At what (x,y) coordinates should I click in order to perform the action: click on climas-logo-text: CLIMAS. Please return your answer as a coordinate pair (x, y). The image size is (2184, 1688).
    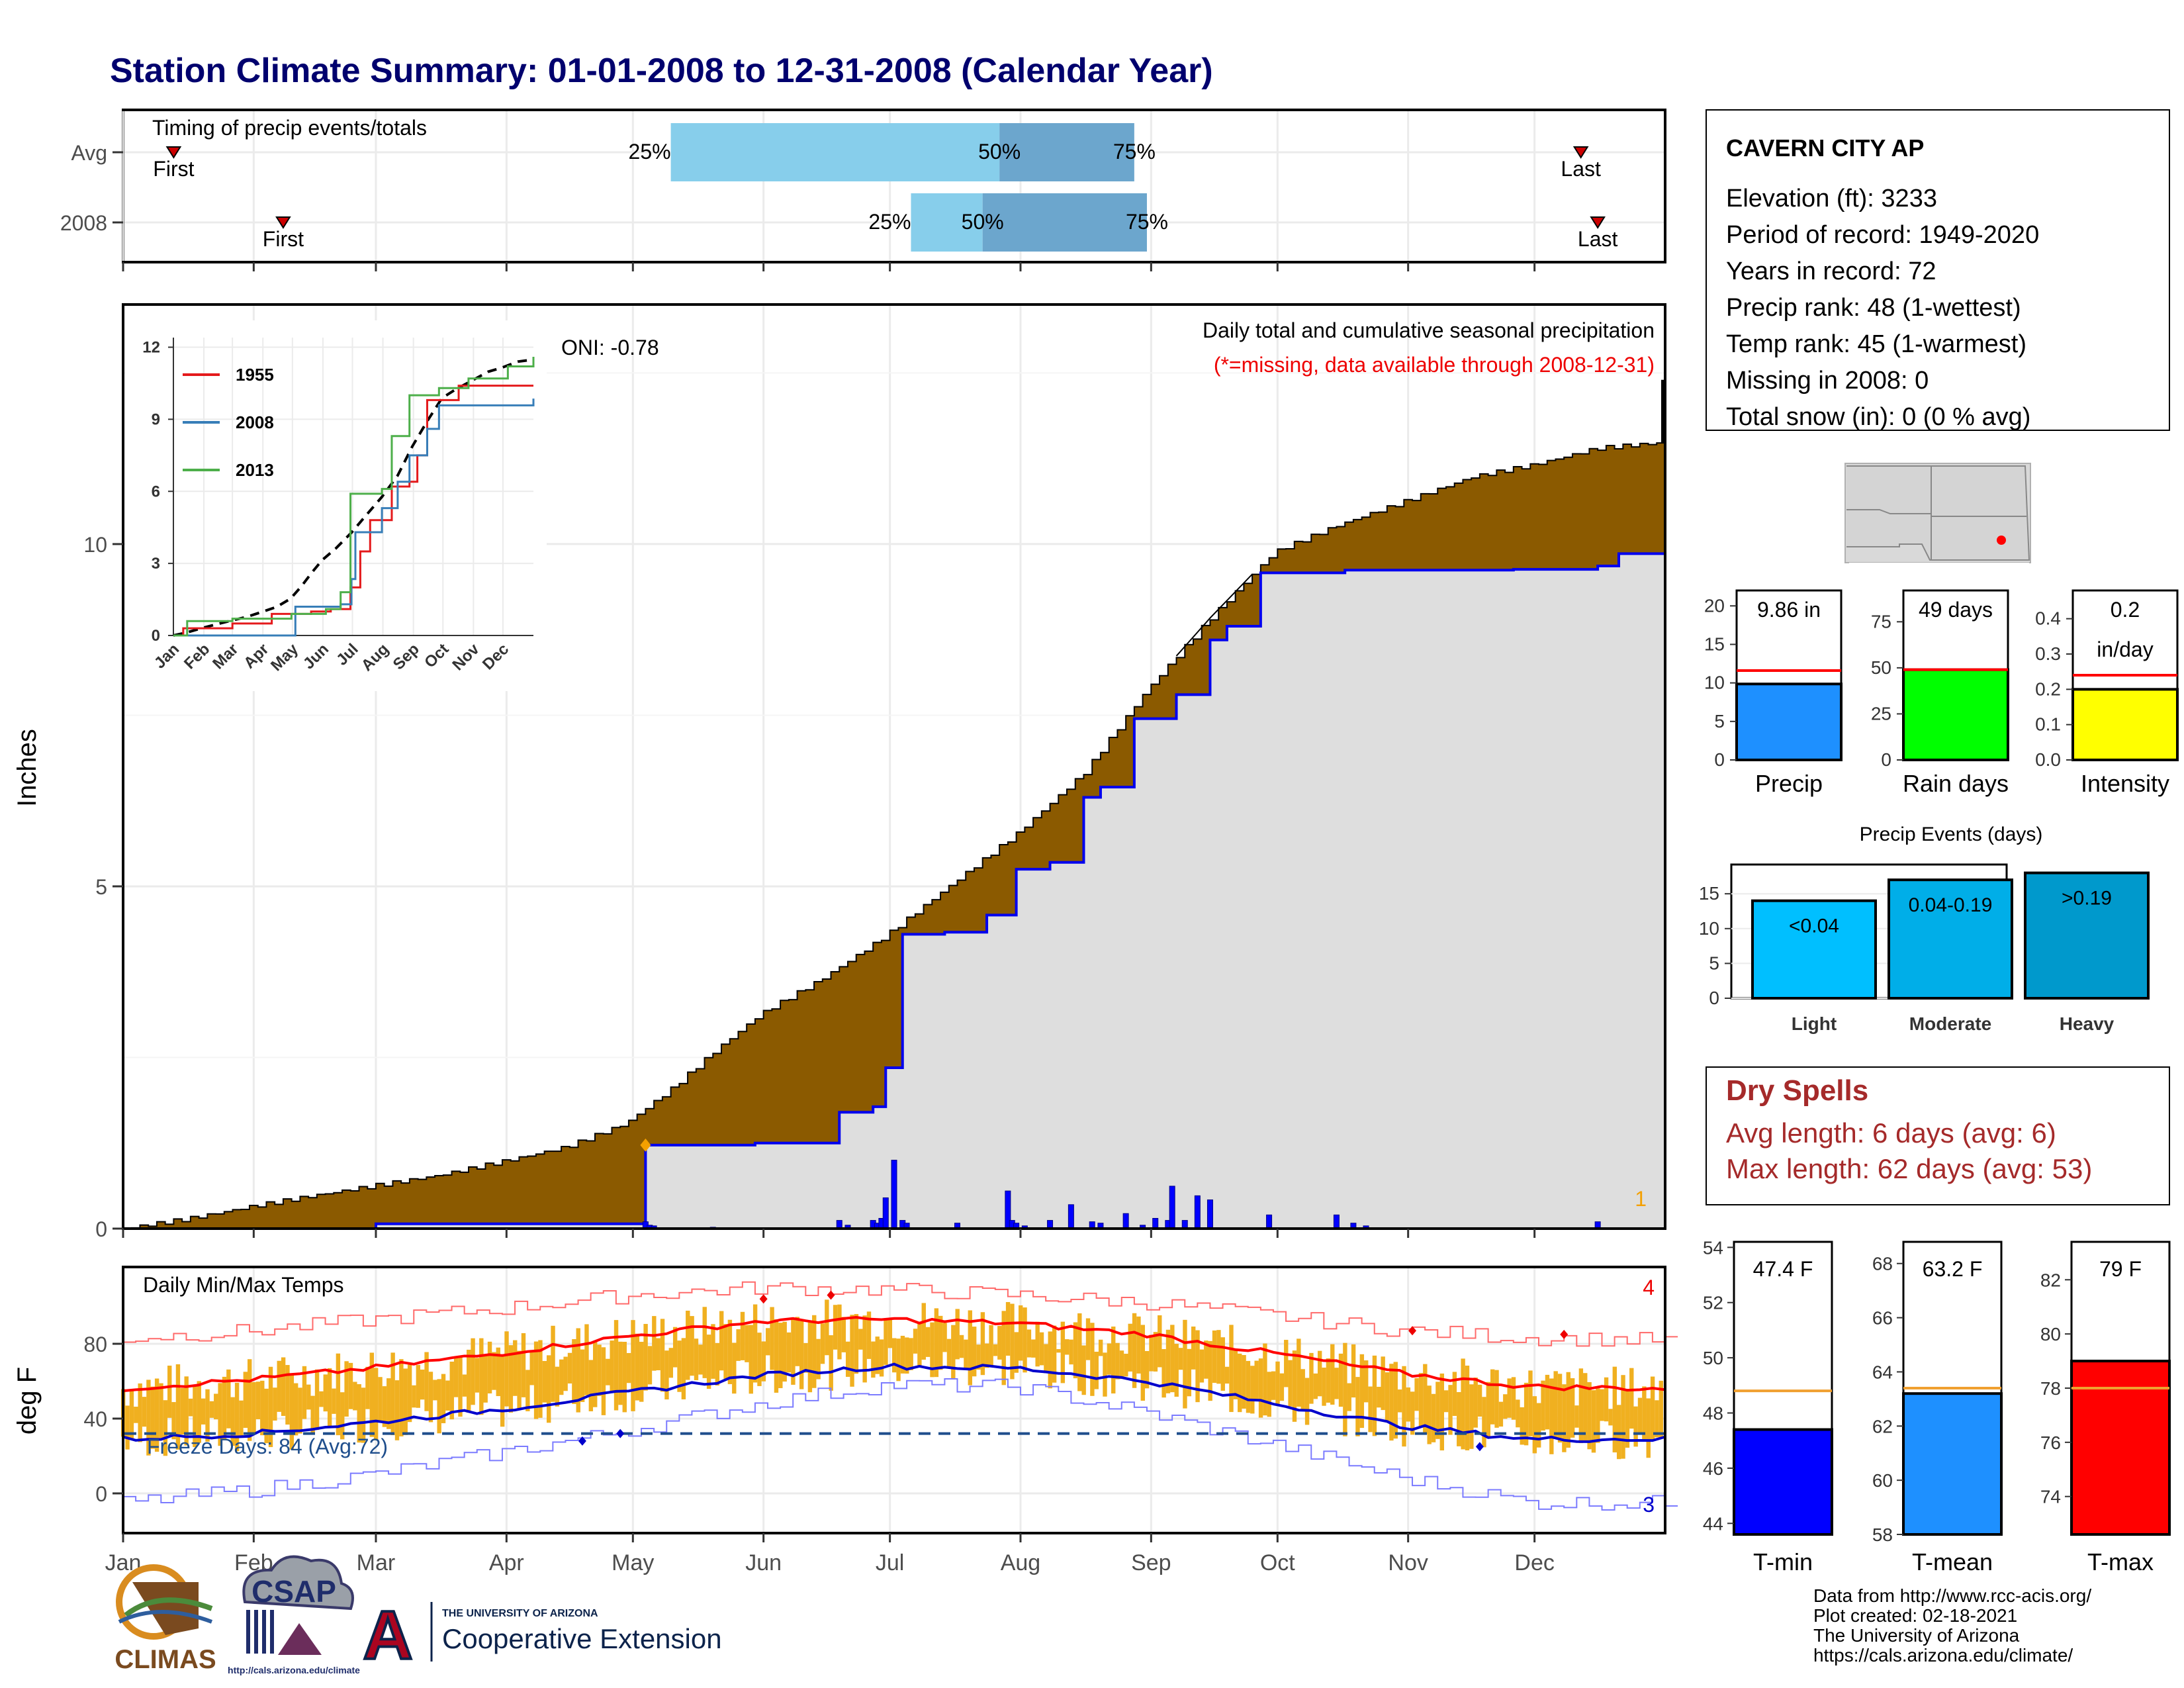
    Looking at the image, I should click on (165, 1659).